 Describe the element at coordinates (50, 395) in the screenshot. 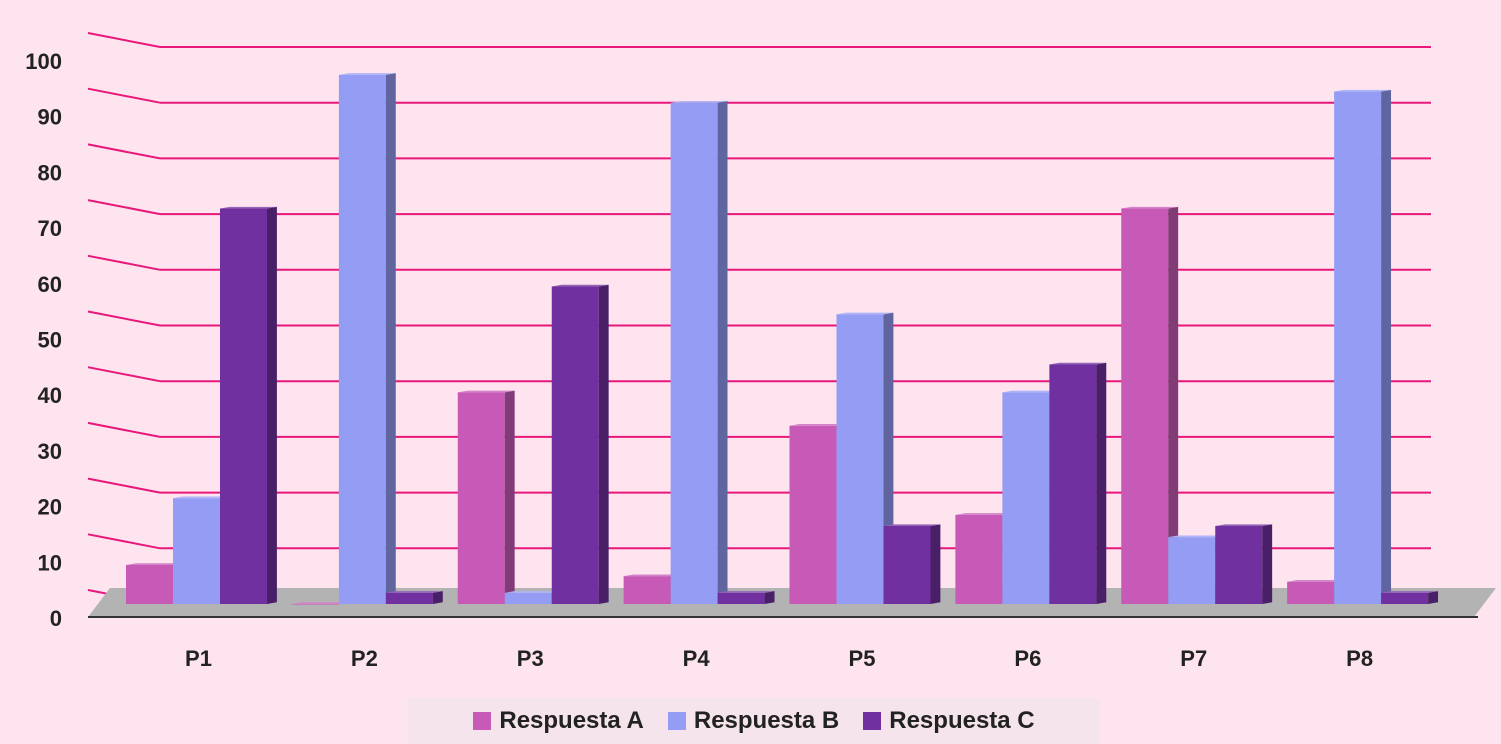

I see `y-tick-label: 40` at that location.